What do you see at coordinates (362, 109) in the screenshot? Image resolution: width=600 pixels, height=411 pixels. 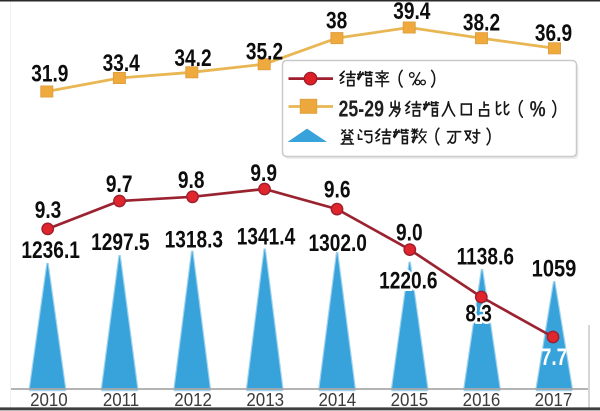 I see `svg-text: 25-29` at bounding box center [362, 109].